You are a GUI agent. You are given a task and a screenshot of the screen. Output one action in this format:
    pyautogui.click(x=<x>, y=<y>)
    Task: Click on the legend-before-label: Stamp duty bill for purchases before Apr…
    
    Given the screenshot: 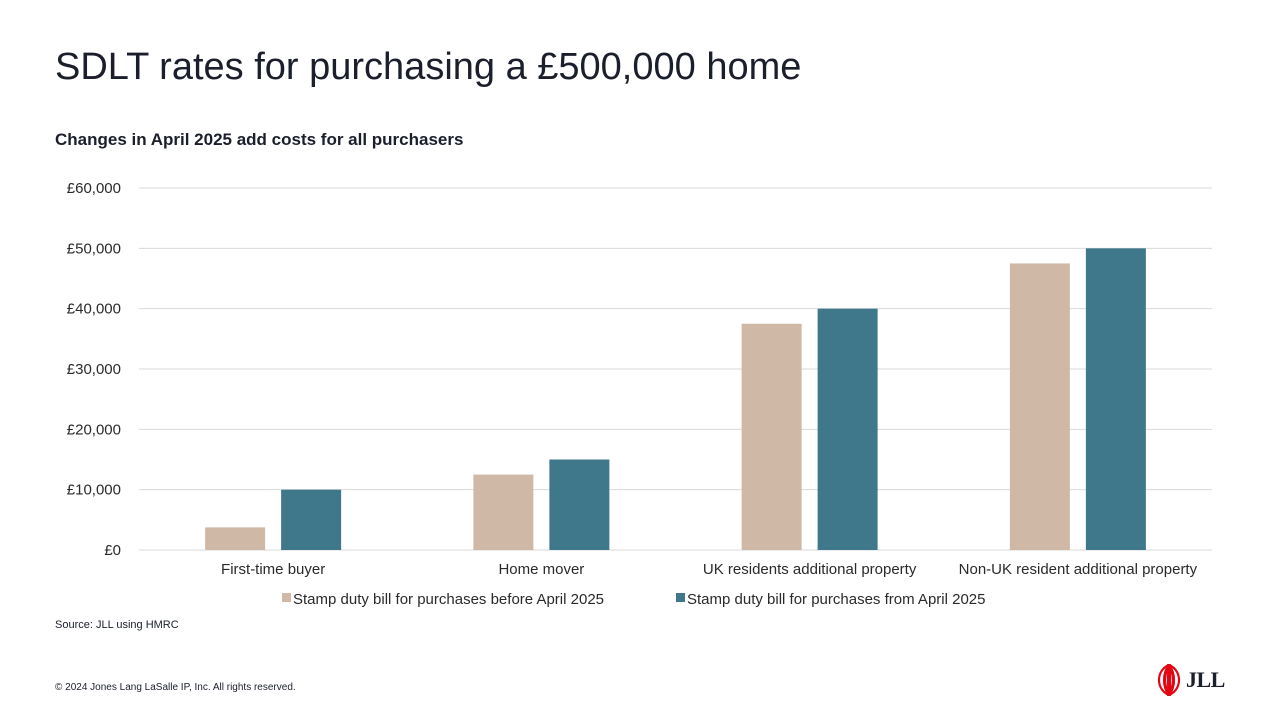 What is the action you would take?
    pyautogui.click(x=448, y=599)
    